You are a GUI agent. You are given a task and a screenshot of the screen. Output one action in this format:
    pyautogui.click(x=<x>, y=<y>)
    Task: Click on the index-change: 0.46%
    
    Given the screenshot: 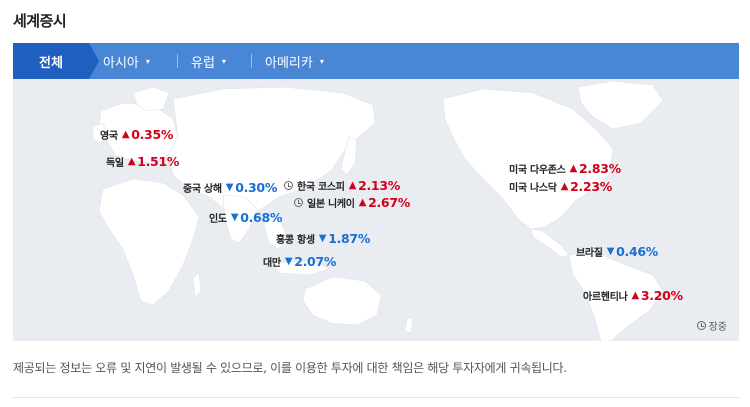 What is the action you would take?
    pyautogui.click(x=637, y=251)
    